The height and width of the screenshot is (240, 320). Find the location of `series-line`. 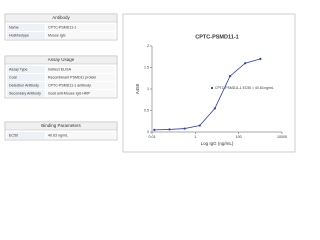

series-line is located at coordinates (207, 94).